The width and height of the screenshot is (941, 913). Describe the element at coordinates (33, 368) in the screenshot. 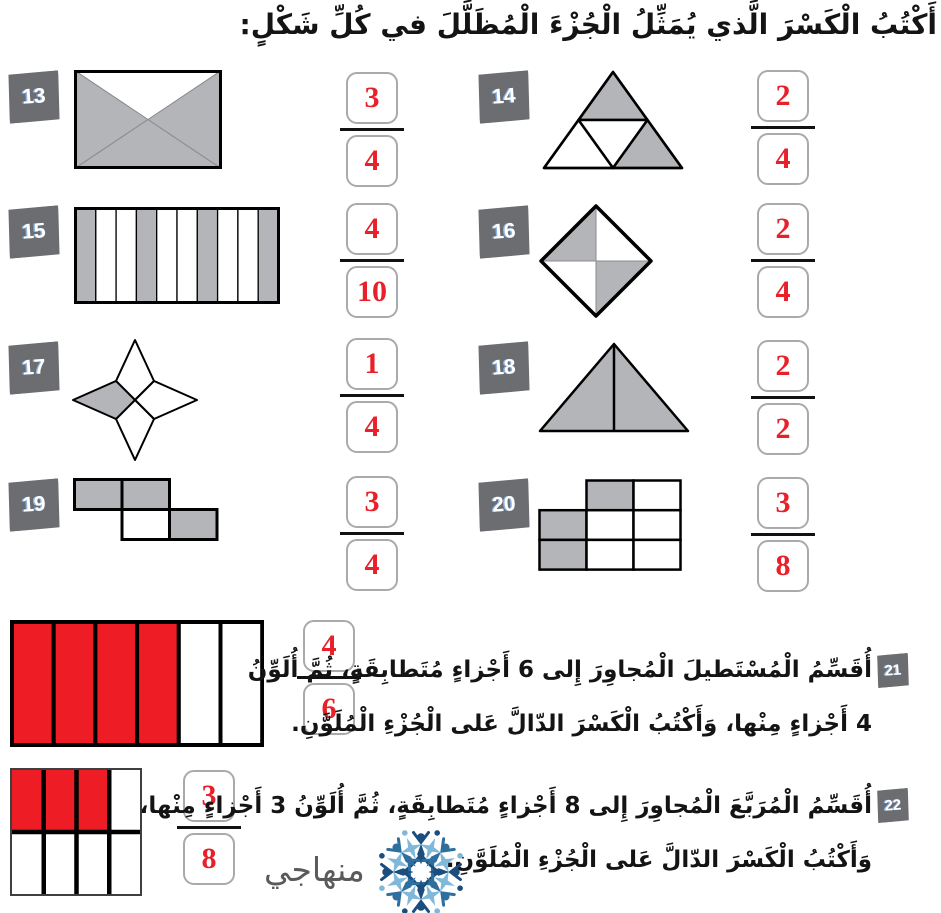

I see `problem-number-badge: 17` at that location.